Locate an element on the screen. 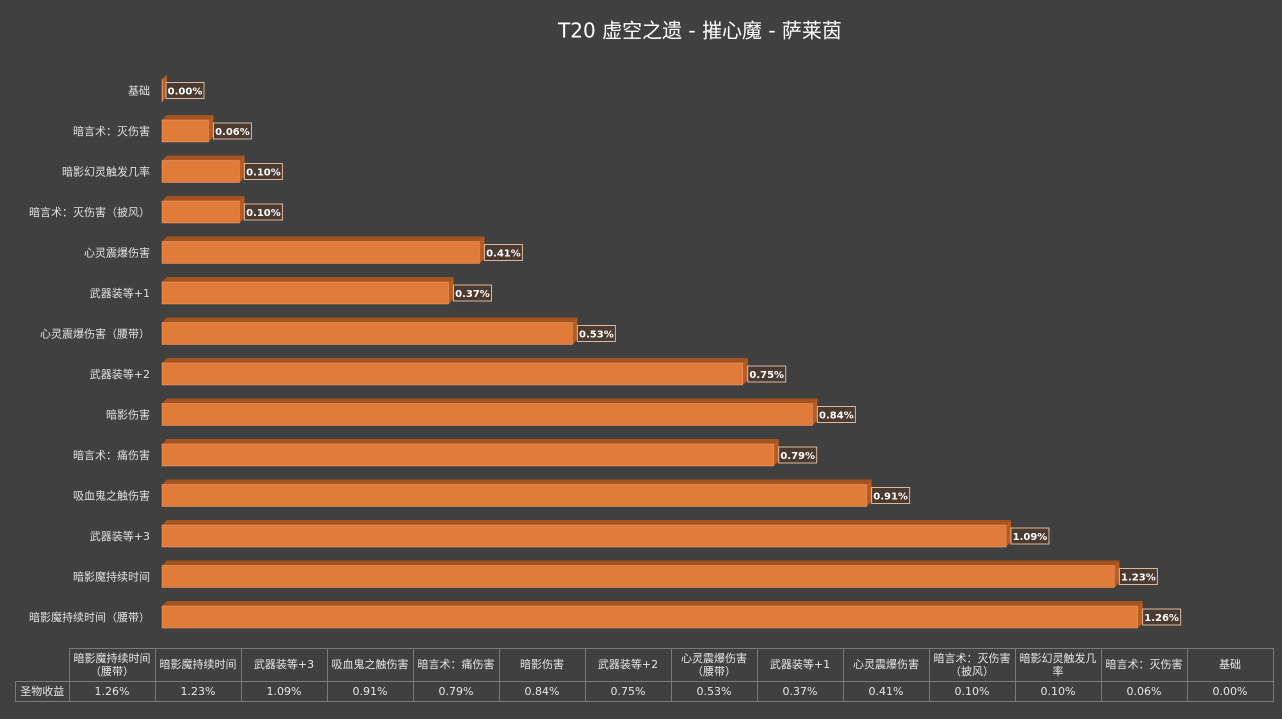 The image size is (1282, 719). y-tick-label: 心灵震爆伤害 is located at coordinates (117, 253).